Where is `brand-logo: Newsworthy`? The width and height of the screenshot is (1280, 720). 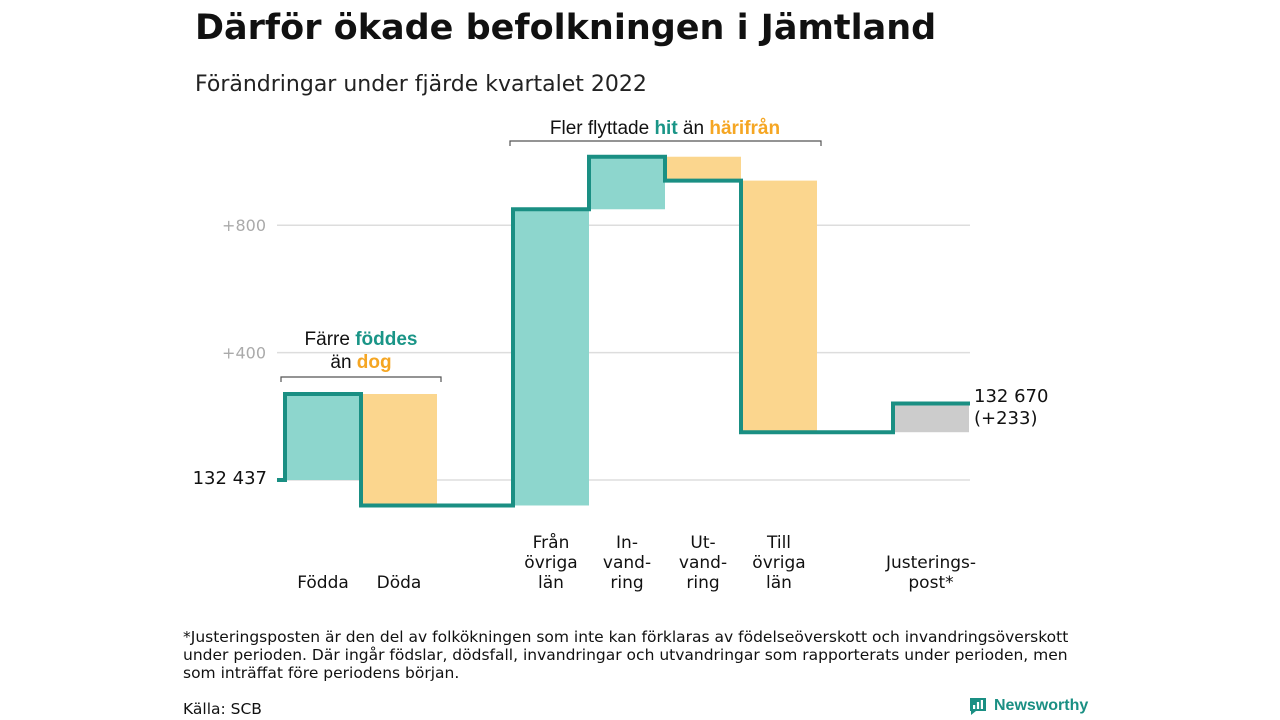
brand-logo: Newsworthy is located at coordinates (1028, 706).